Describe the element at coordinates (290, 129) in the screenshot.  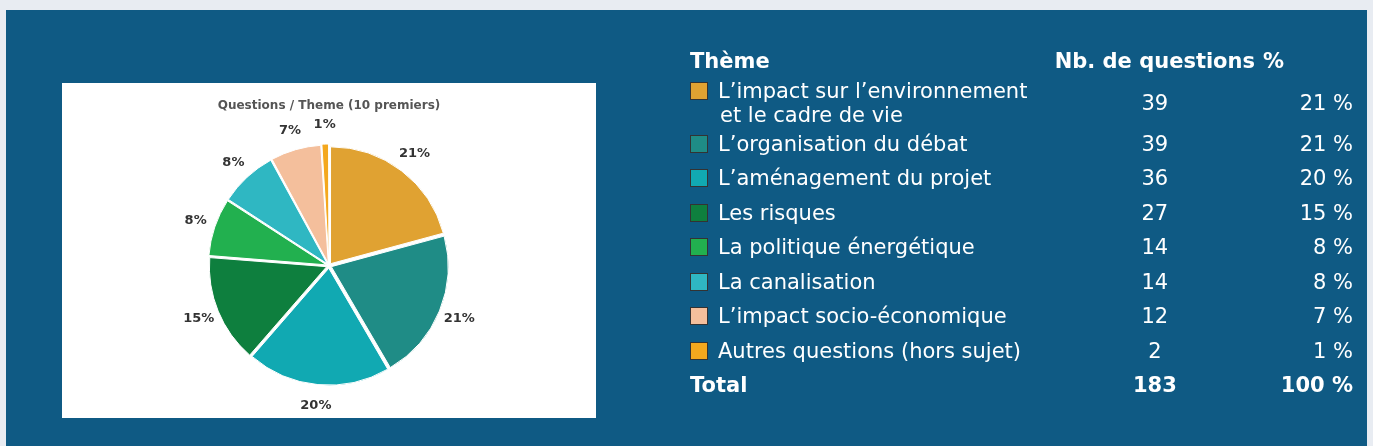
I see `data-label: 7%` at that location.